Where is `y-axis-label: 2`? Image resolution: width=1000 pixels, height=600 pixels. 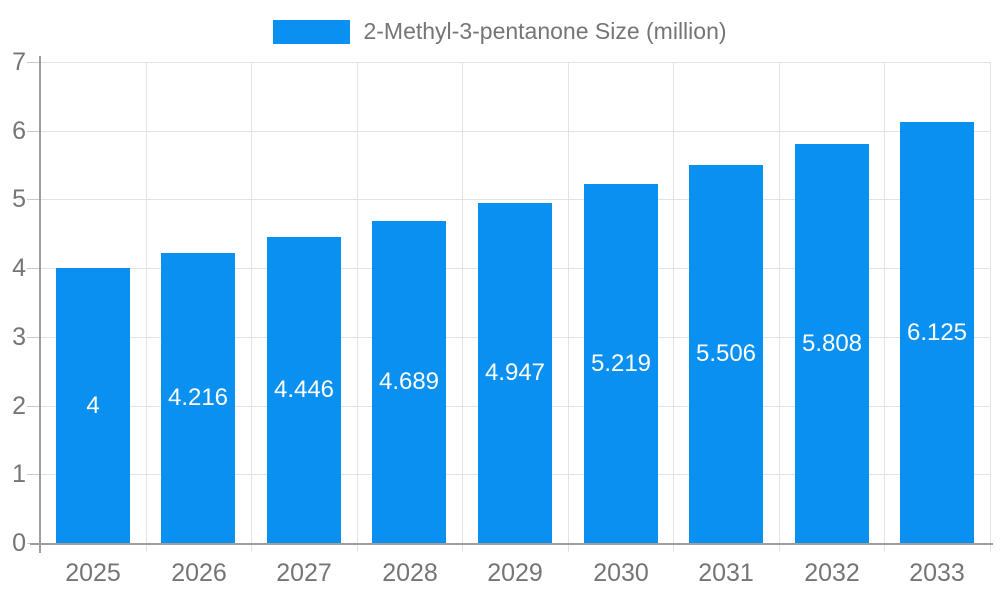 y-axis-label: 2 is located at coordinates (19, 406).